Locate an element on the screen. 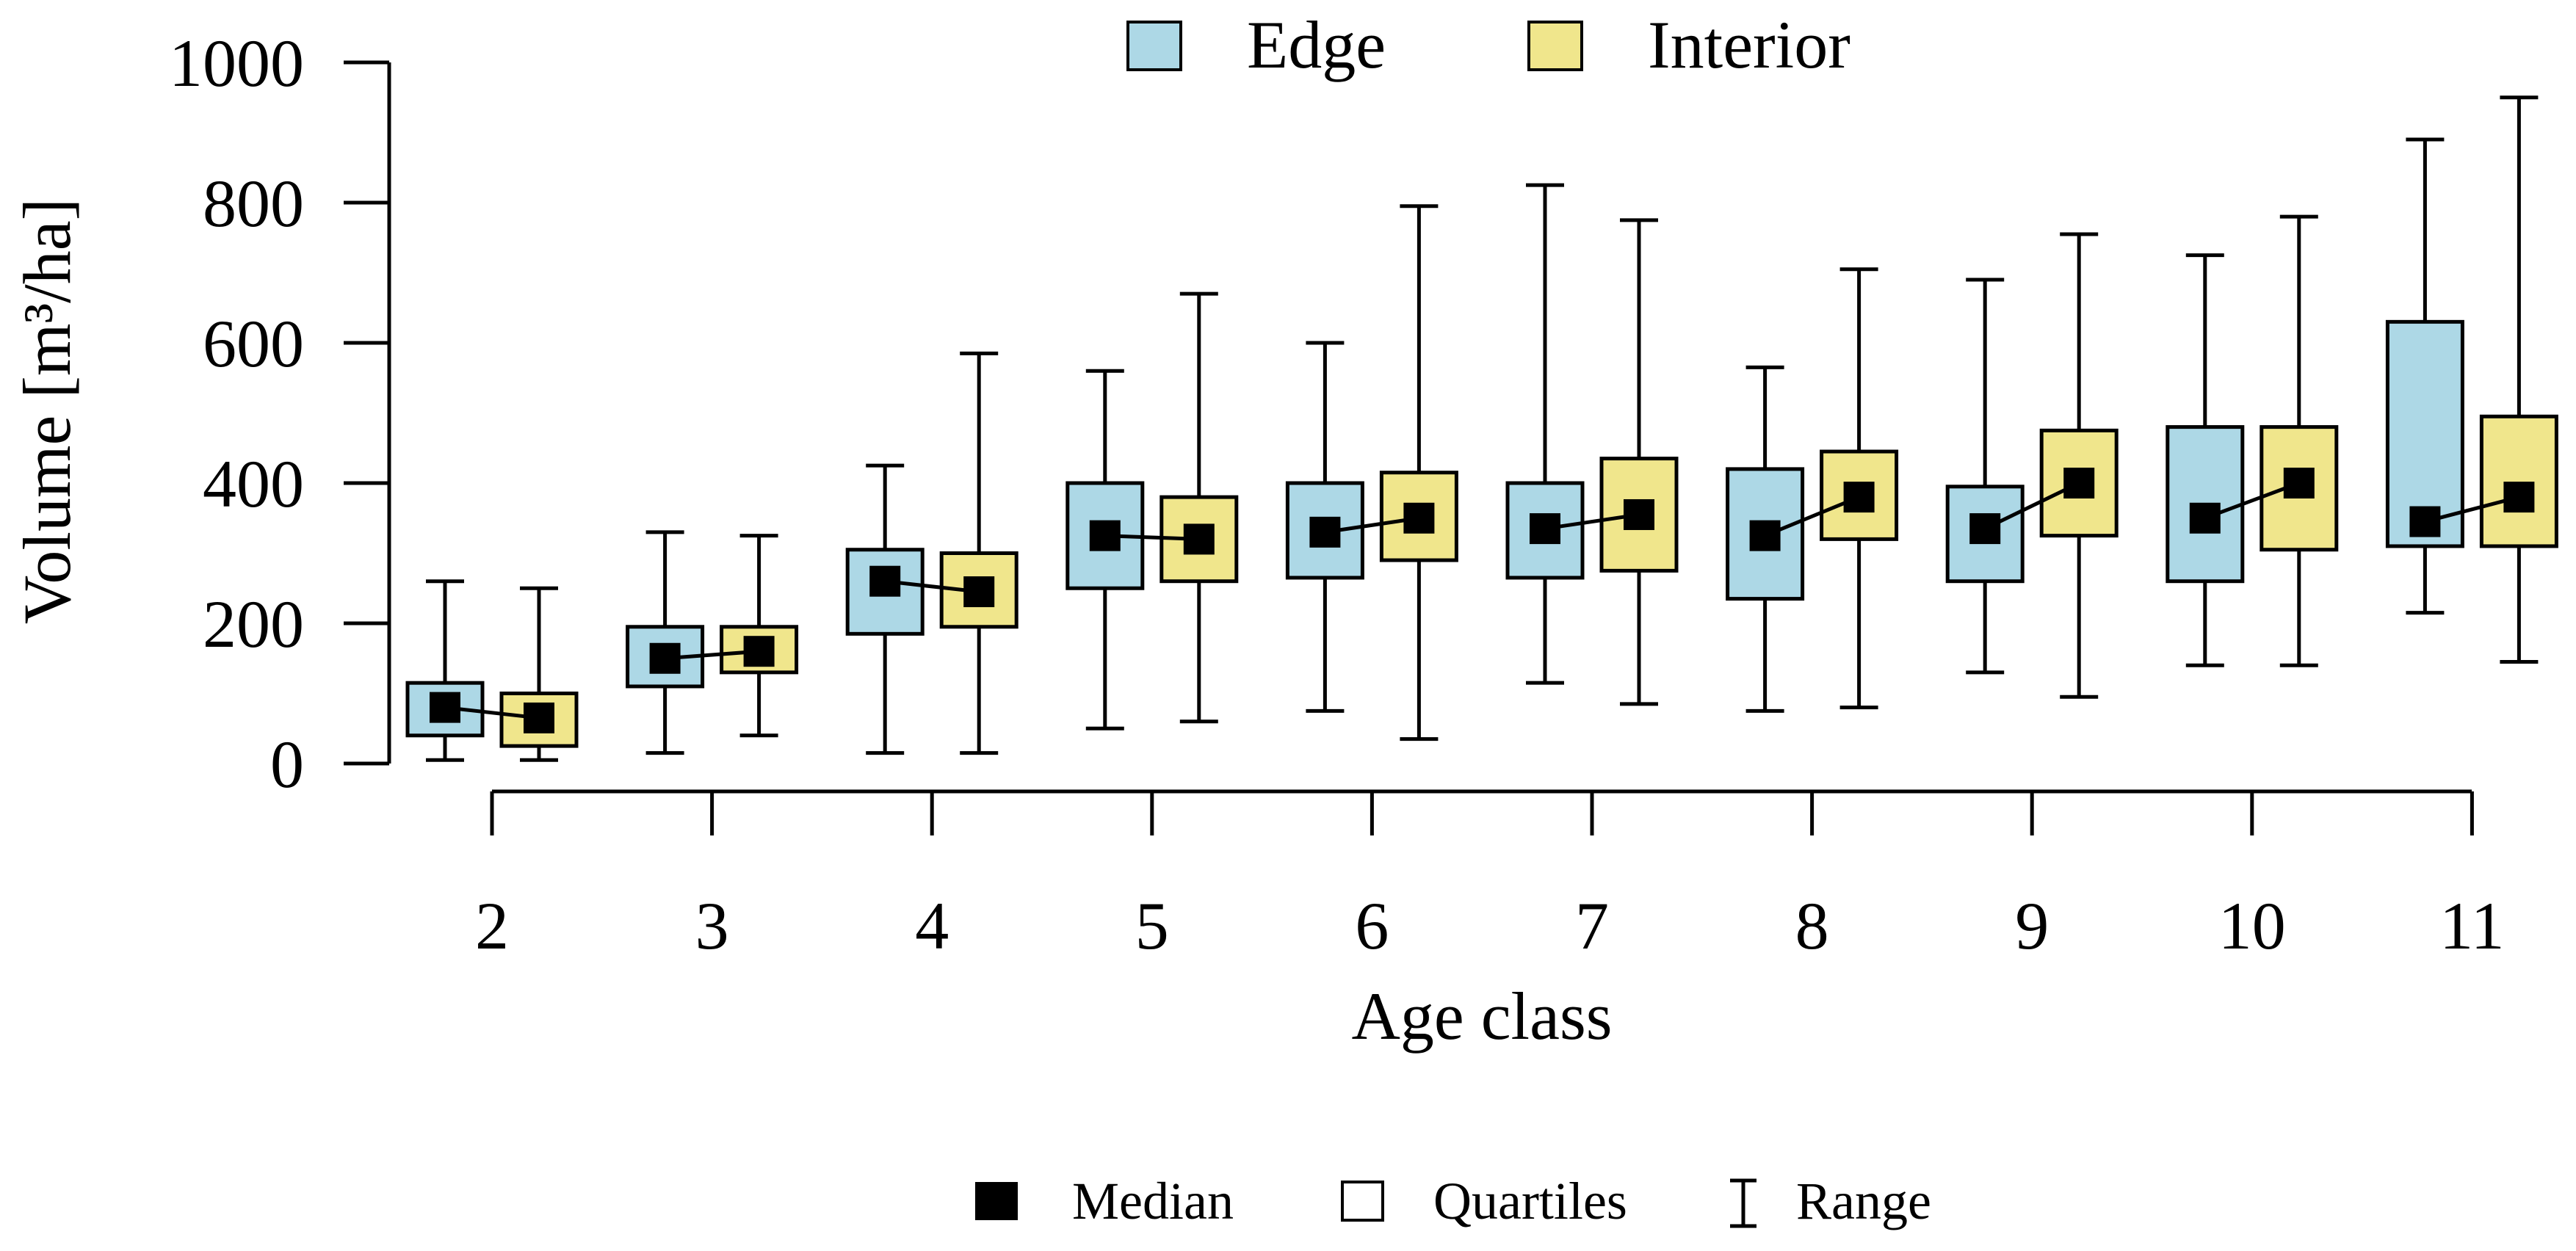 This screenshot has height=1251, width=2576. x-tick-label: 11 is located at coordinates (2472, 925).